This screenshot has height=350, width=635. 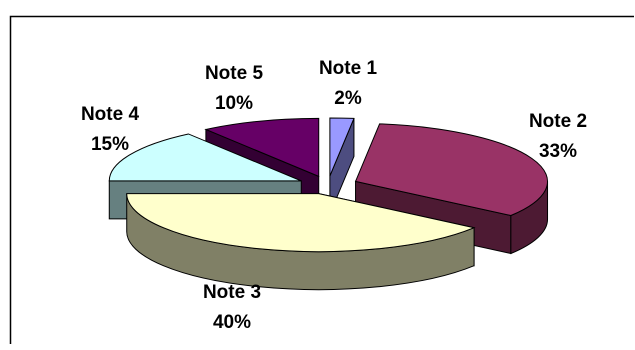 I want to click on slice-name: Note 2, so click(x=558, y=121).